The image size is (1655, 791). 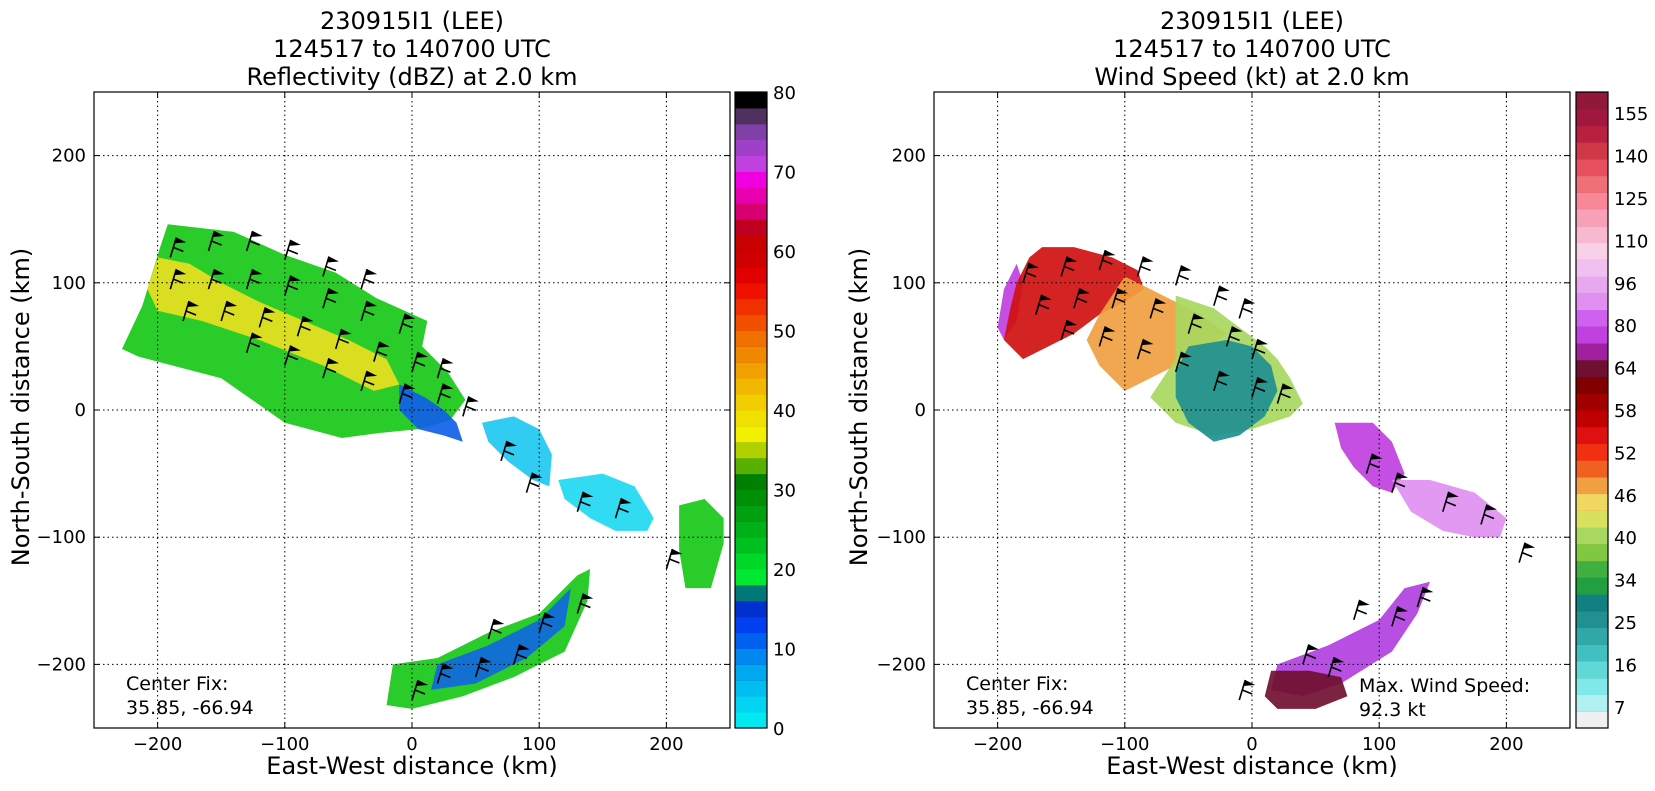 What do you see at coordinates (539, 744) in the screenshot?
I see `x-tick-label: 100` at bounding box center [539, 744].